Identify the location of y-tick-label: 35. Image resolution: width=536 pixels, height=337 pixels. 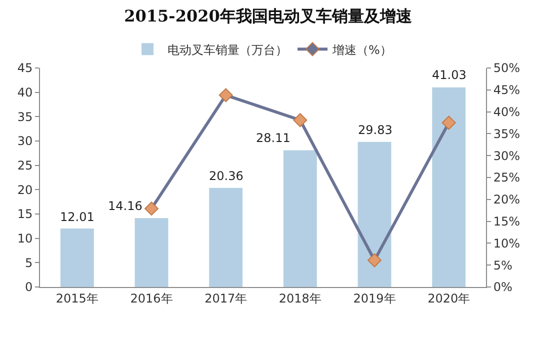
(25, 117).